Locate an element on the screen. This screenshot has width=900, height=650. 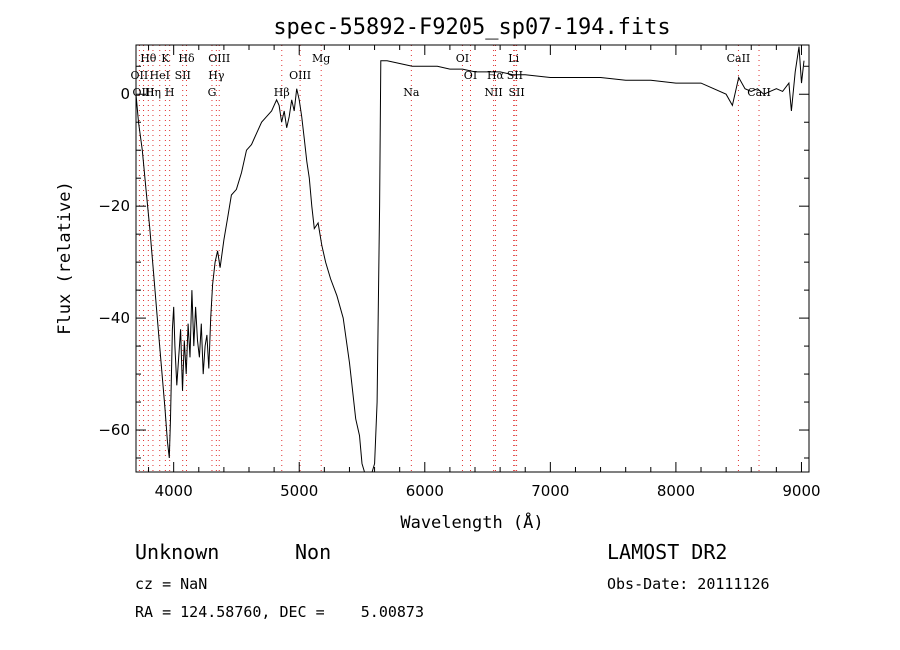
x-axis-label: Wavelength (Å) is located at coordinates (471, 522).